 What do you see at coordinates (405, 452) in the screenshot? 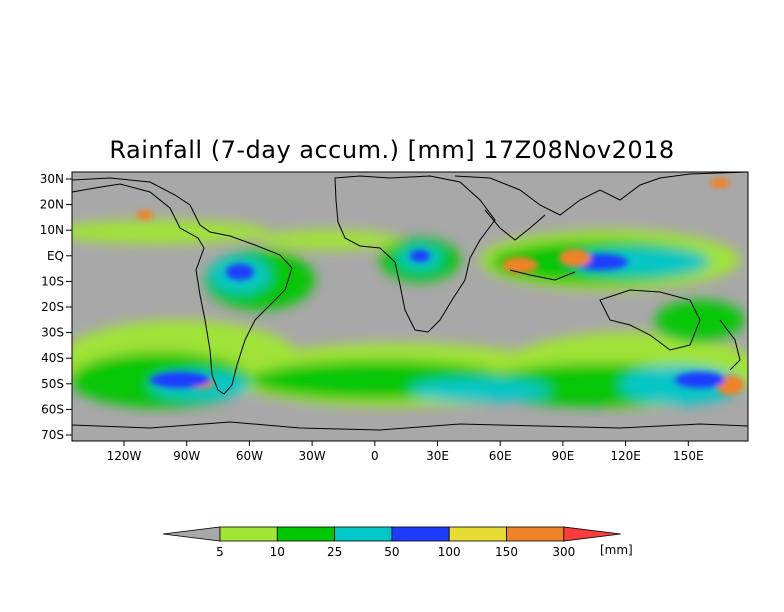
I see `x-axis: 120W 90W 60W 30W 0 30E 60E 90E 120E 150E` at bounding box center [405, 452].